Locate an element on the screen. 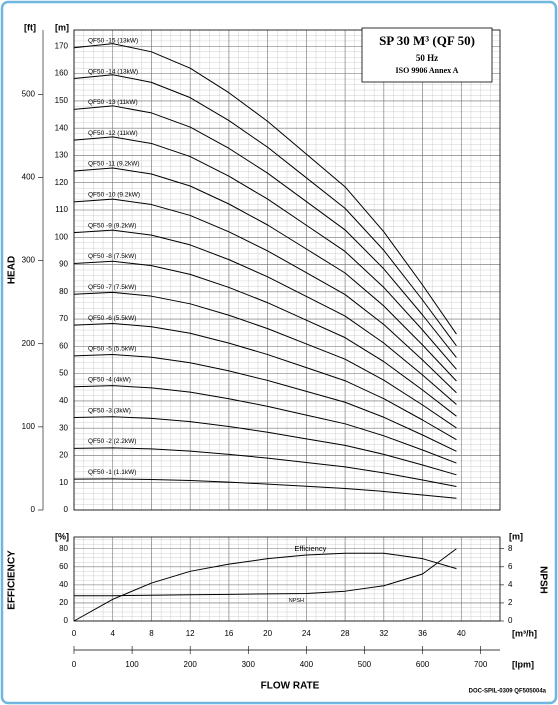  curve-label: QF50 -15 (13kW) is located at coordinates (113, 40).